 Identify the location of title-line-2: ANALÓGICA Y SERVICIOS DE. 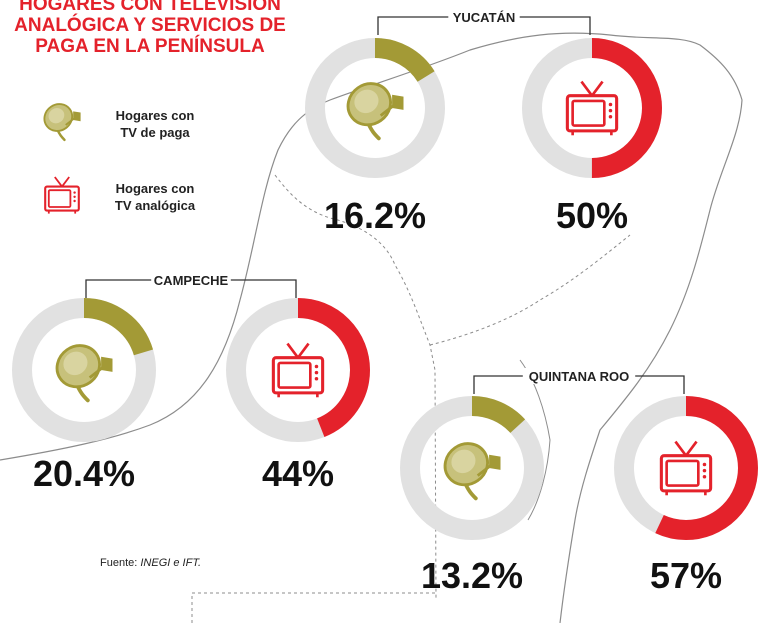
(150, 25).